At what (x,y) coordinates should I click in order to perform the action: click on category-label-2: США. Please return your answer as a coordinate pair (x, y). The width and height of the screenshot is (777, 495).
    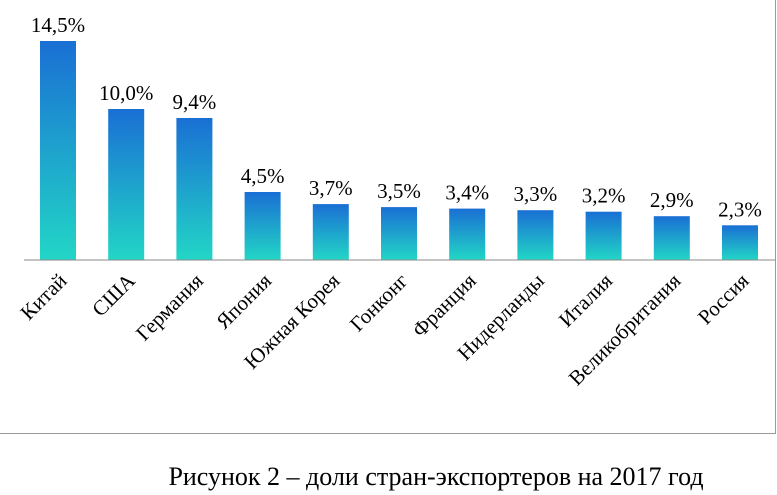
    Looking at the image, I should click on (113, 294).